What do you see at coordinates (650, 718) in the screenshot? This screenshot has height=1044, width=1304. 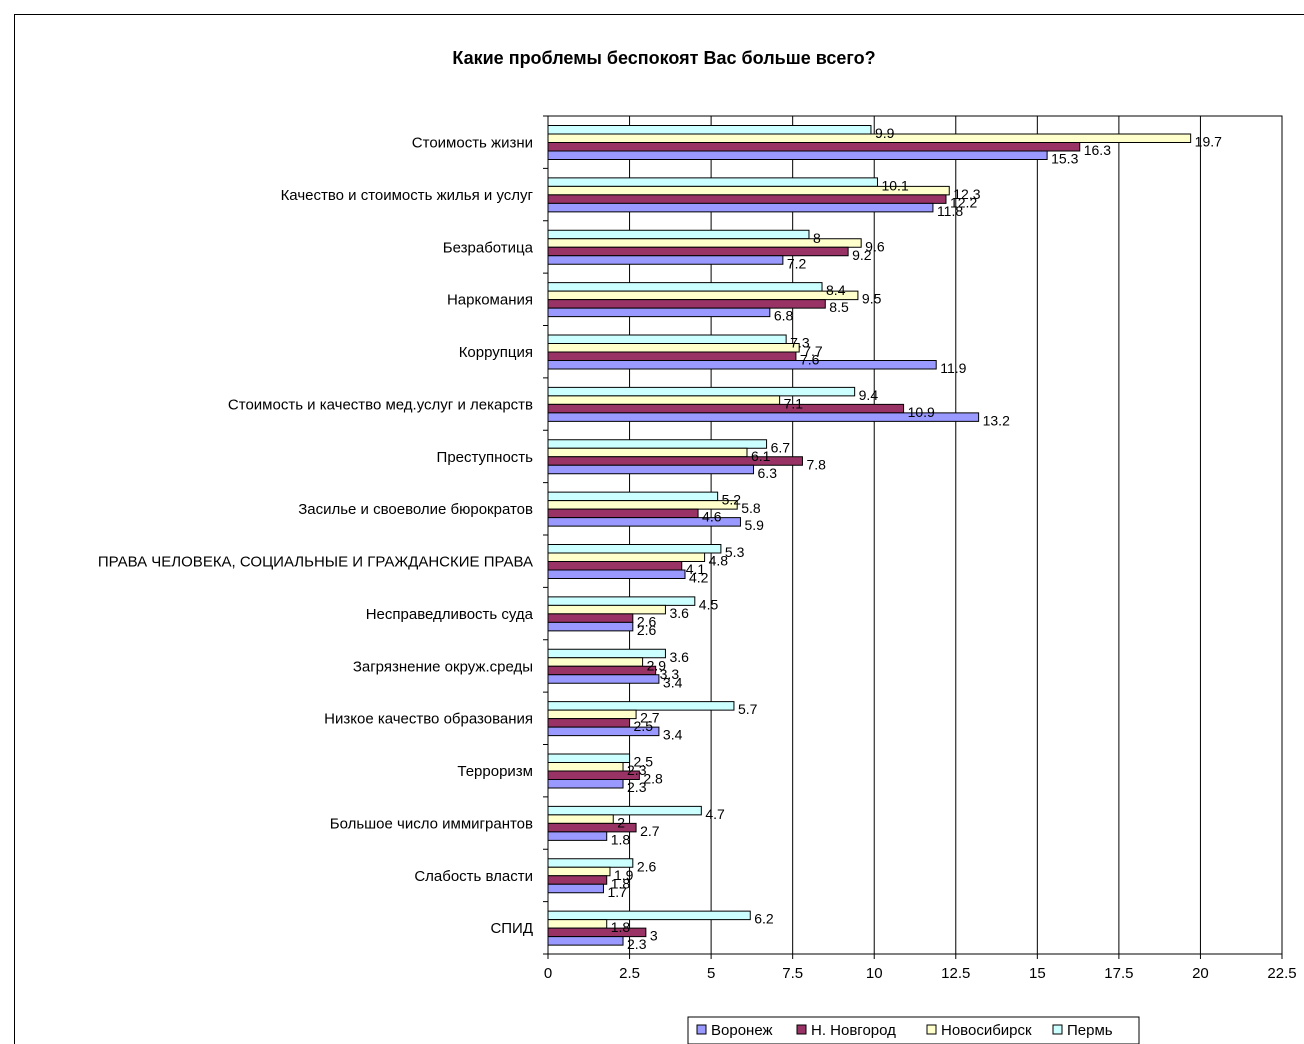 I see `data-label: 2.7` at bounding box center [650, 718].